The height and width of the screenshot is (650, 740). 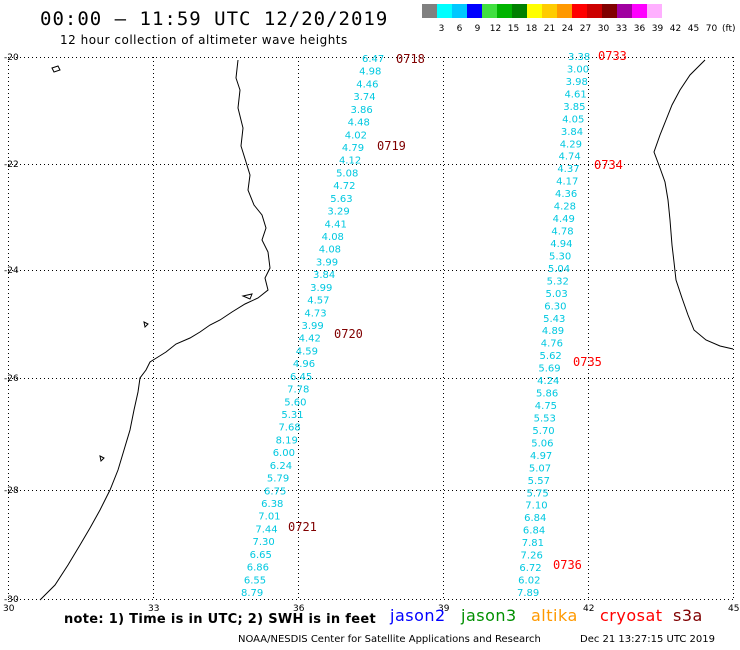 I want to click on wave-height-value: 7.44, so click(x=266, y=529).